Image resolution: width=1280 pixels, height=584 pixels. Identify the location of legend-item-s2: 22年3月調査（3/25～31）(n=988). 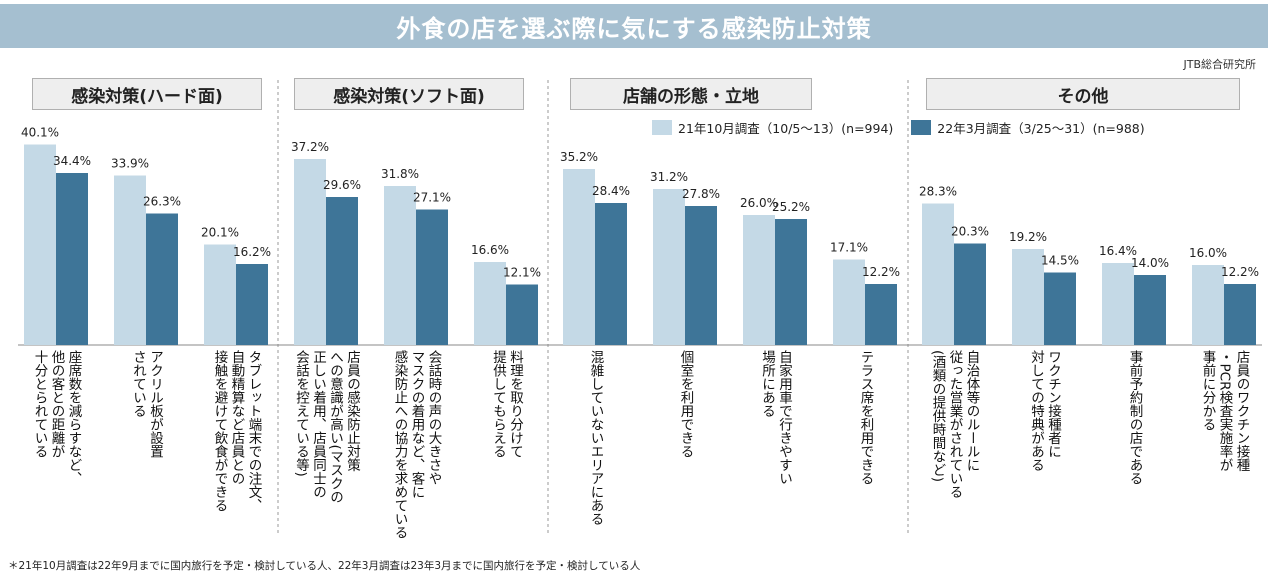
(1028, 127).